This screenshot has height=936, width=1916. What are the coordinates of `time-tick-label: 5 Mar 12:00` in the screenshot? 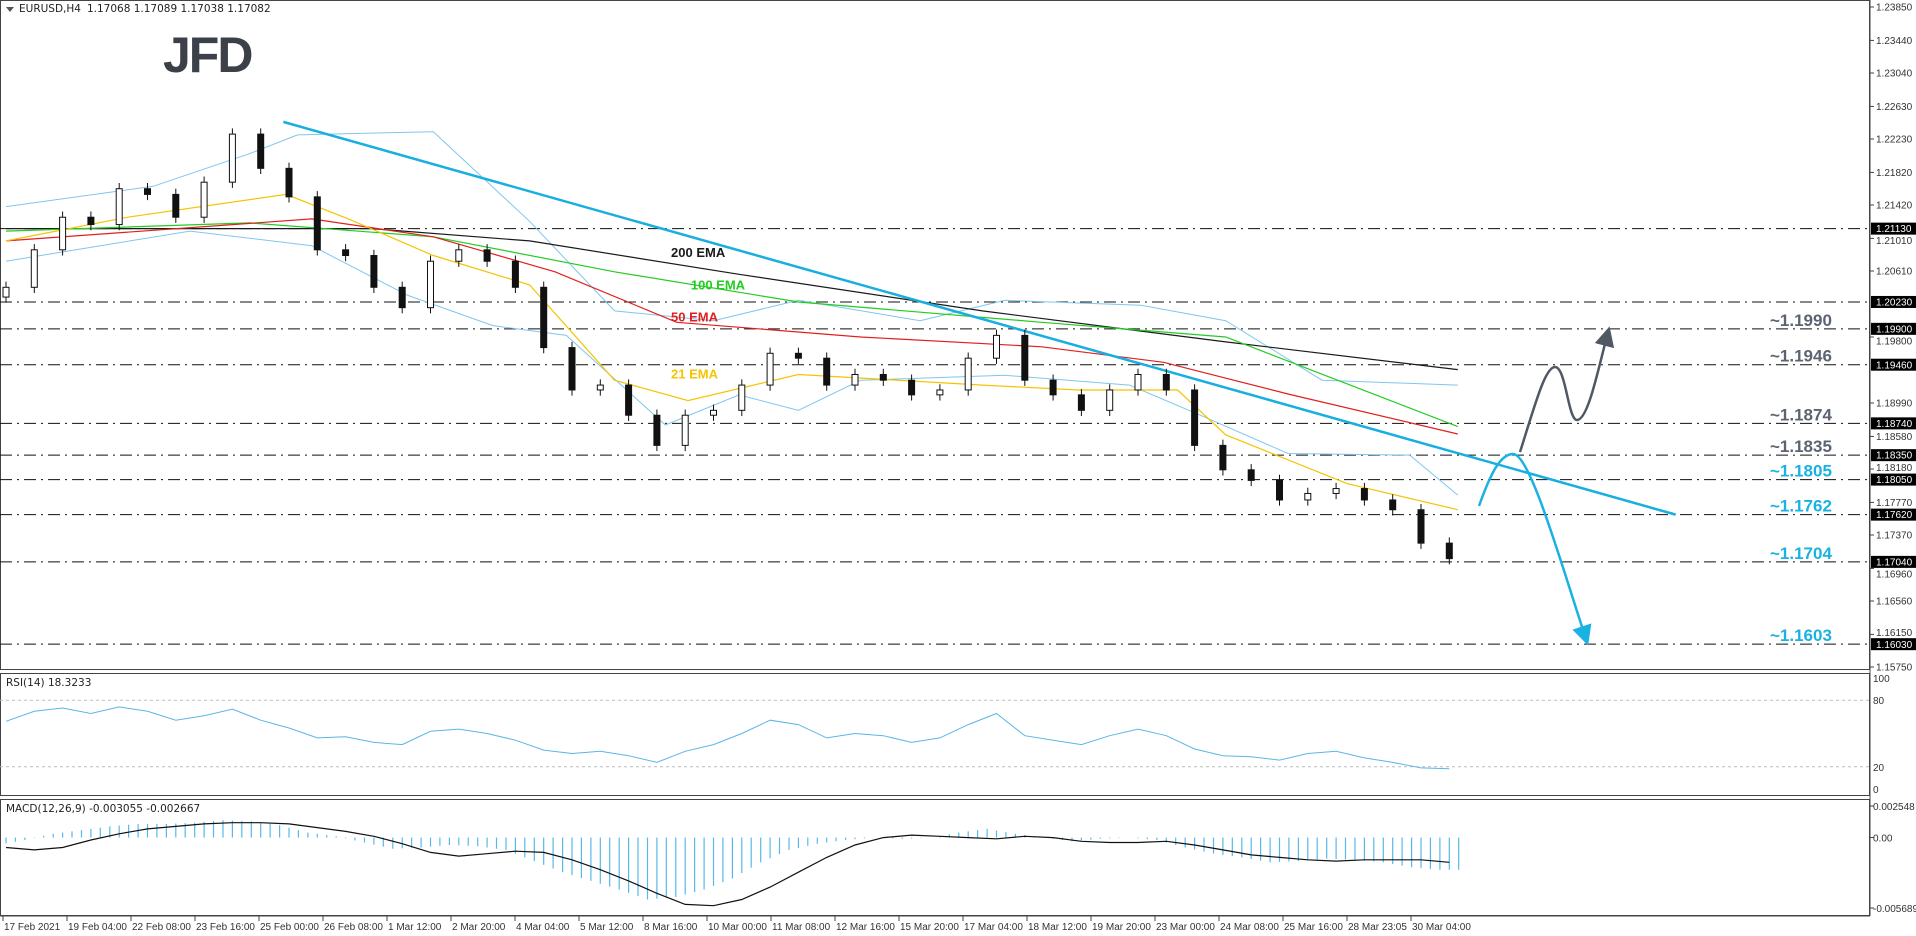 It's located at (607, 927).